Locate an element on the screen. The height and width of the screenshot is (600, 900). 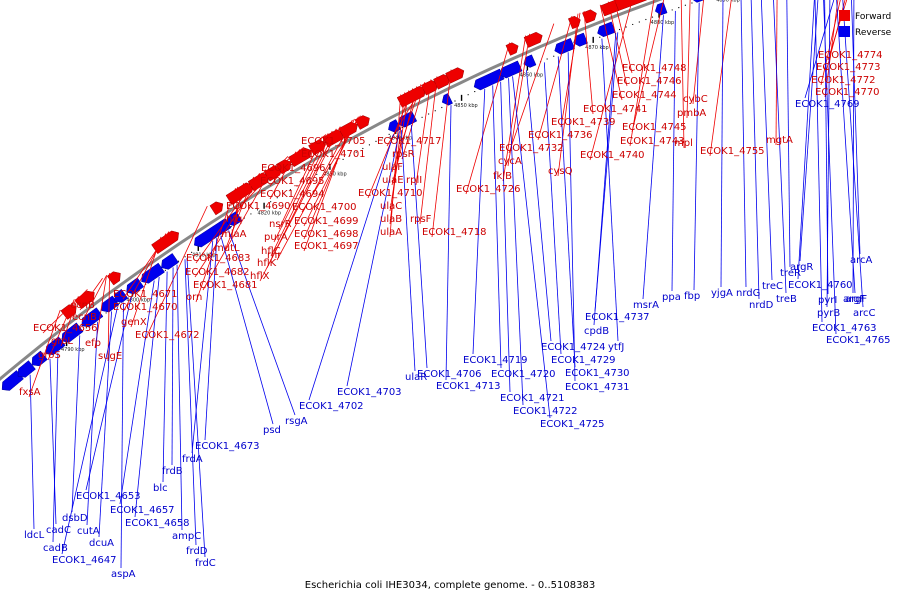
tick-label: 4890 kbp is located at coordinates (728, 1).